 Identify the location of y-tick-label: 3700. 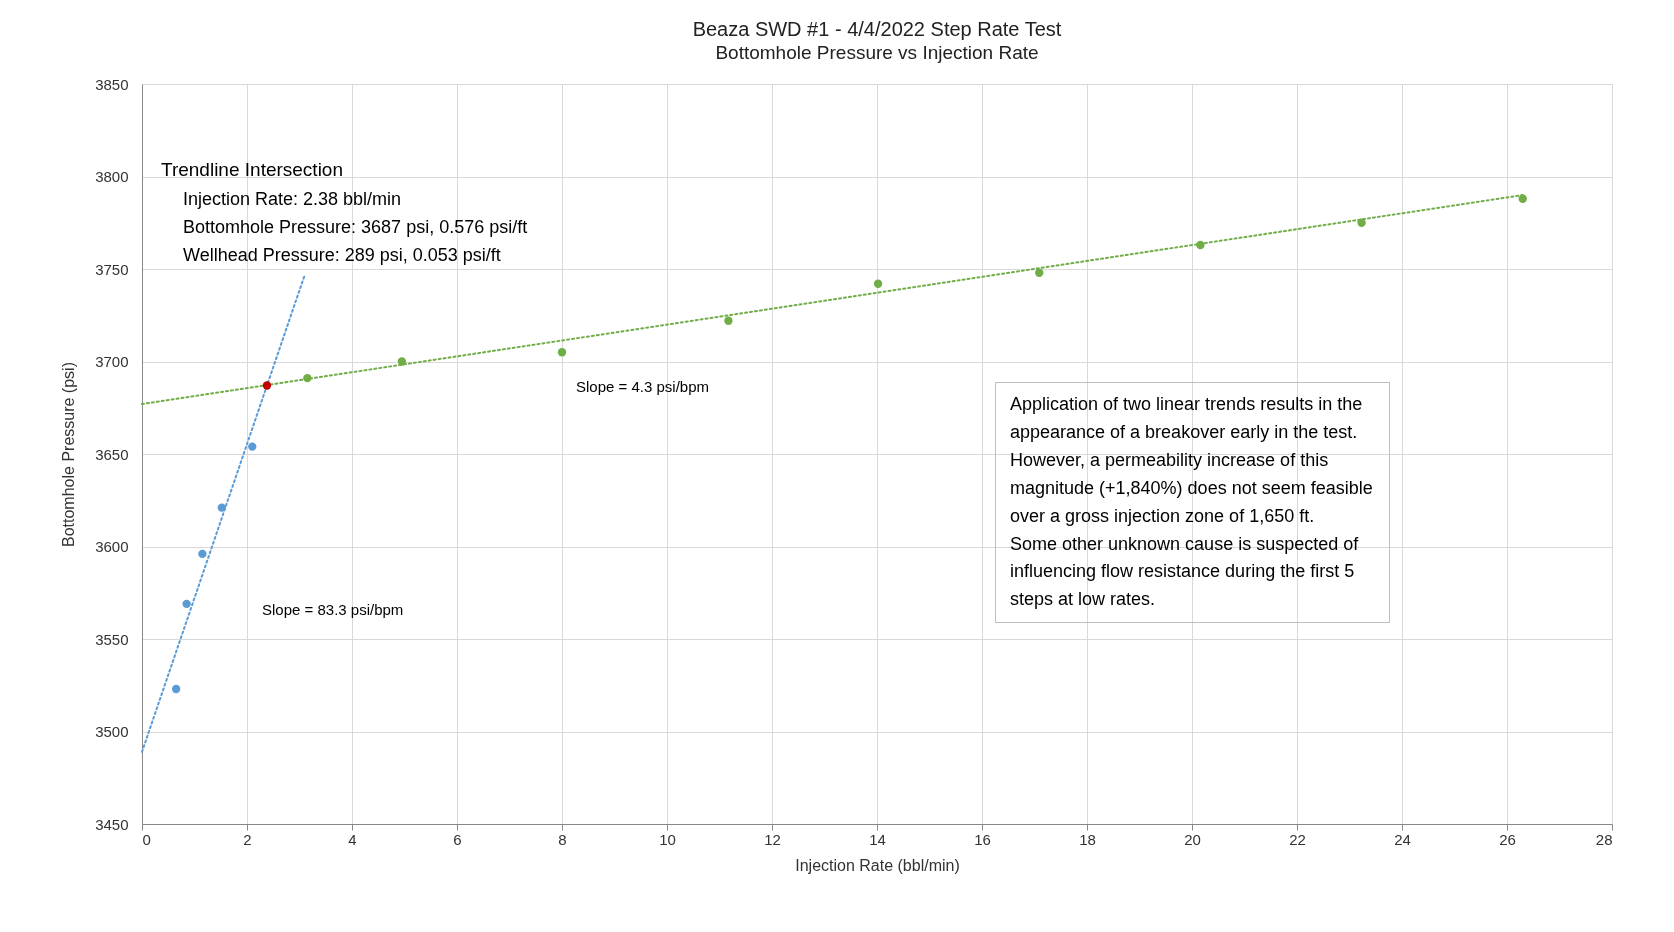
(112, 361).